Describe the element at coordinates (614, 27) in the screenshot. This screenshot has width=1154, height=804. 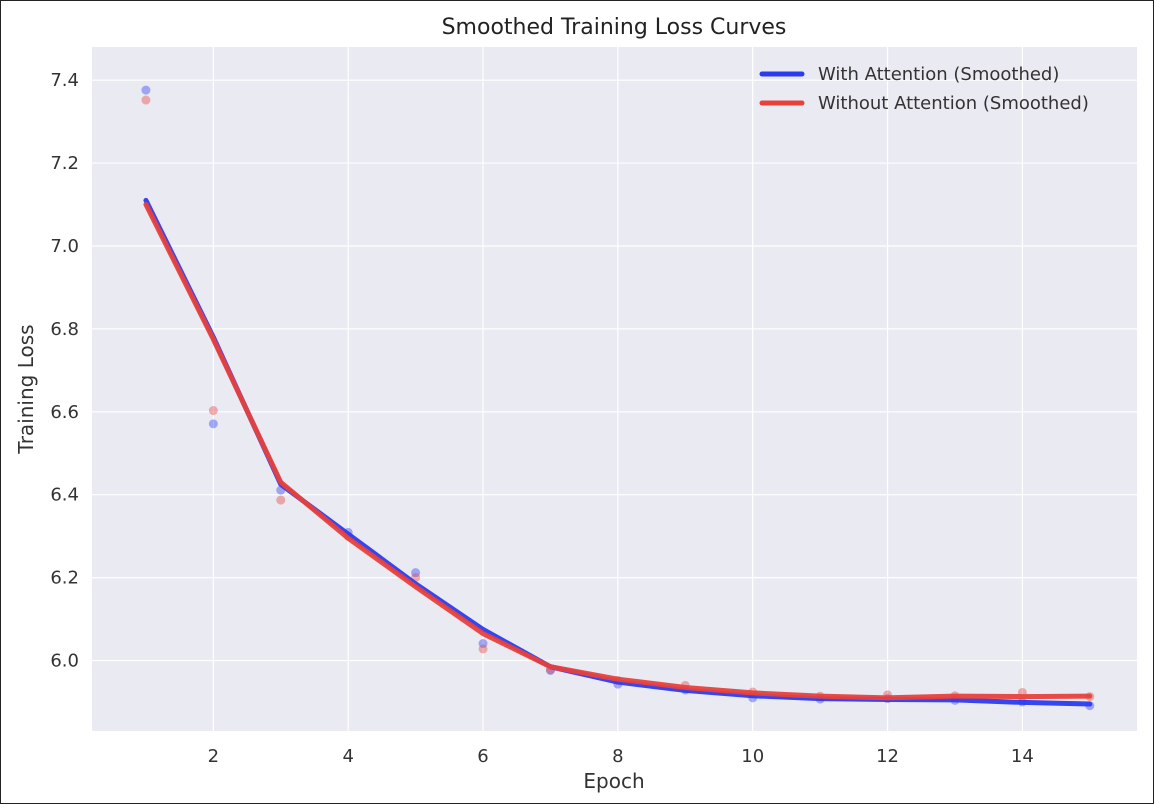
I see `chart-title: Smoothed Training Loss Curves` at that location.